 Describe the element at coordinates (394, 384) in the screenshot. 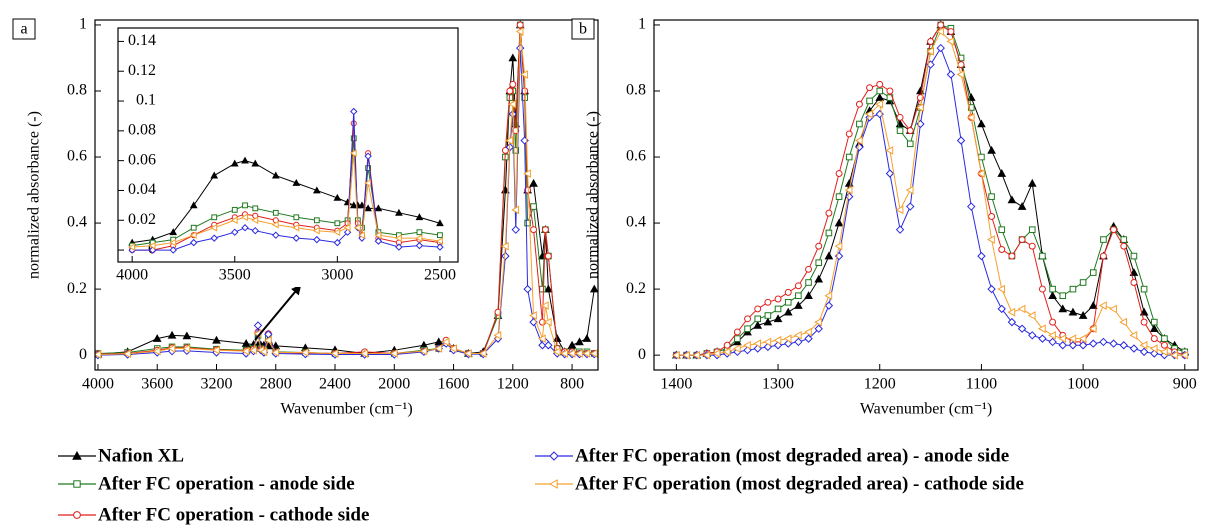

I see `x-tick-label: 2000` at that location.